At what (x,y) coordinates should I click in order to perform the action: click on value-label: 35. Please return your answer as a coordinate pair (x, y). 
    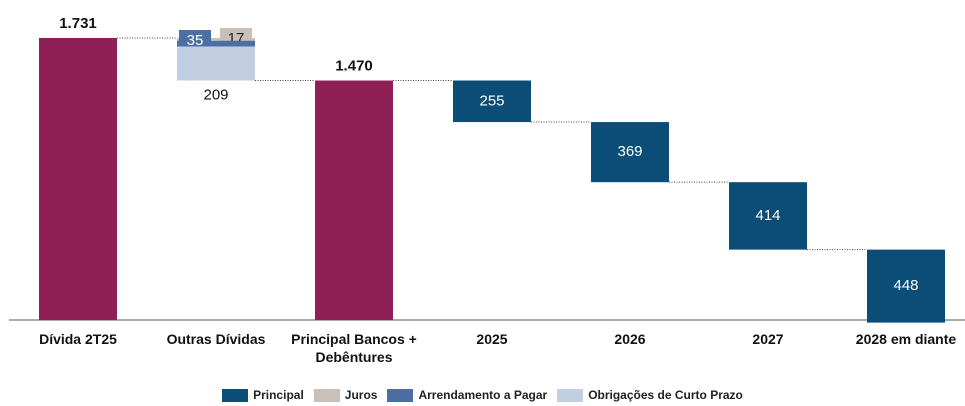
    Looking at the image, I should click on (195, 40).